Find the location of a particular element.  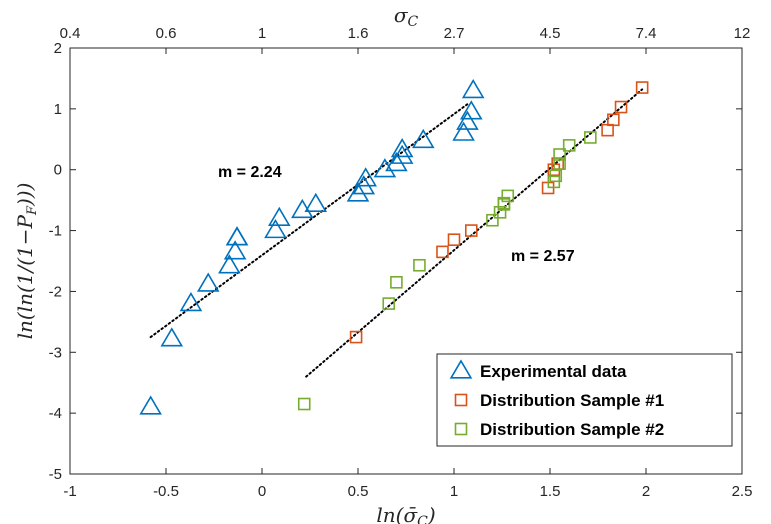

legend-label-1: Experimental data is located at coordinates (553, 371).